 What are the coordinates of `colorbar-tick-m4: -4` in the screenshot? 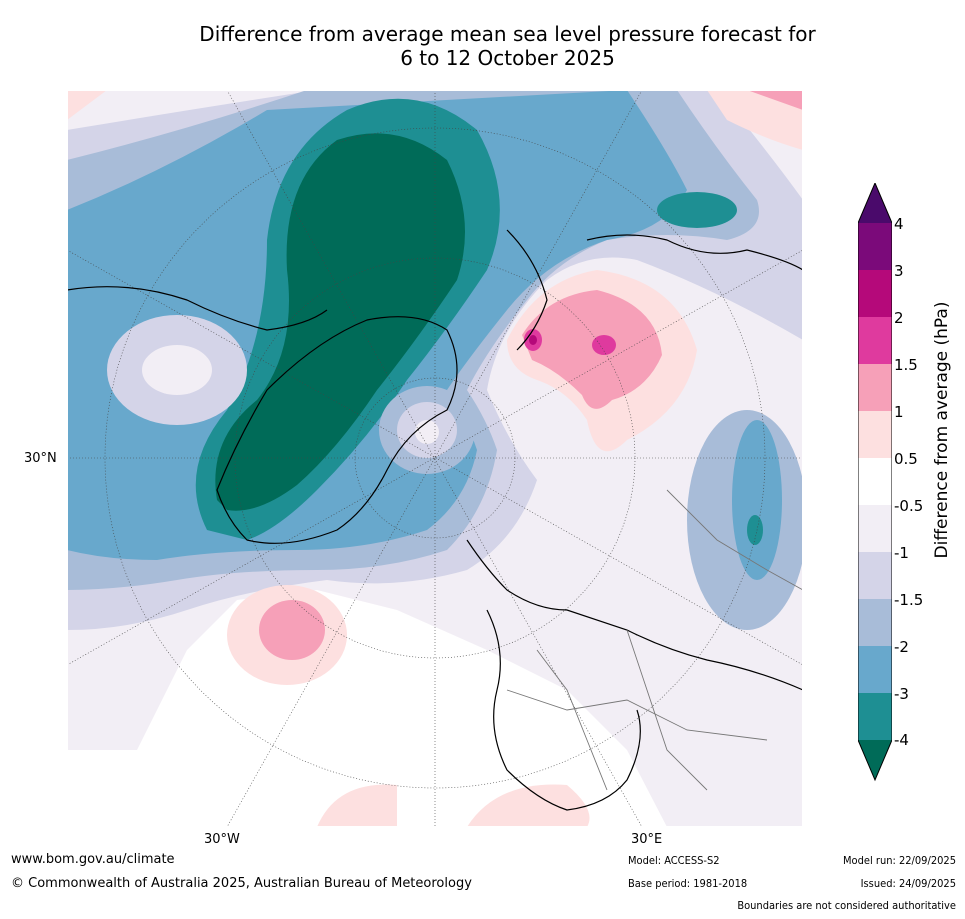 It's located at (901, 740).